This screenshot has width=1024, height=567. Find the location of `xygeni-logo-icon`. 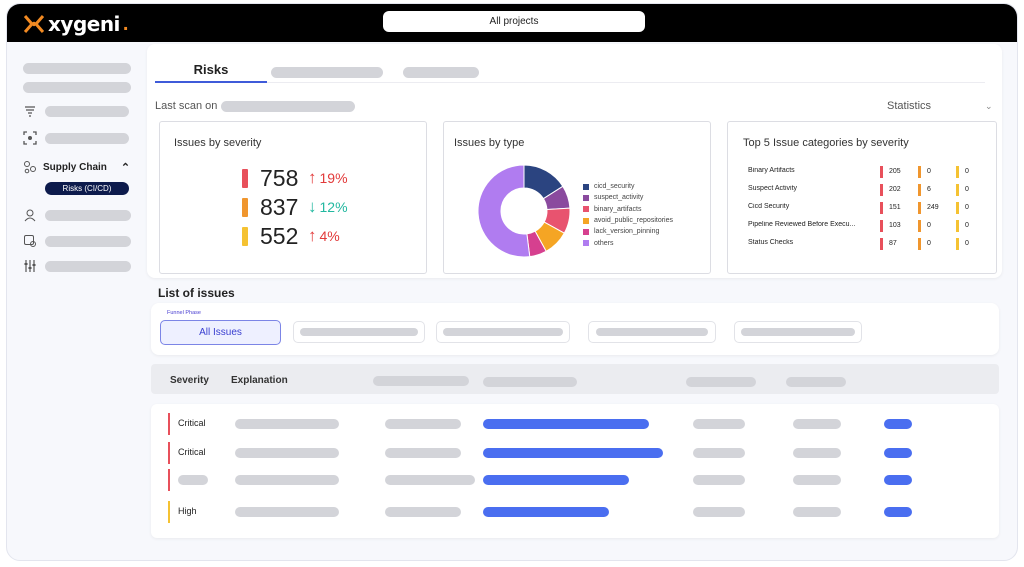

xygeni-logo-icon is located at coordinates (34, 24).